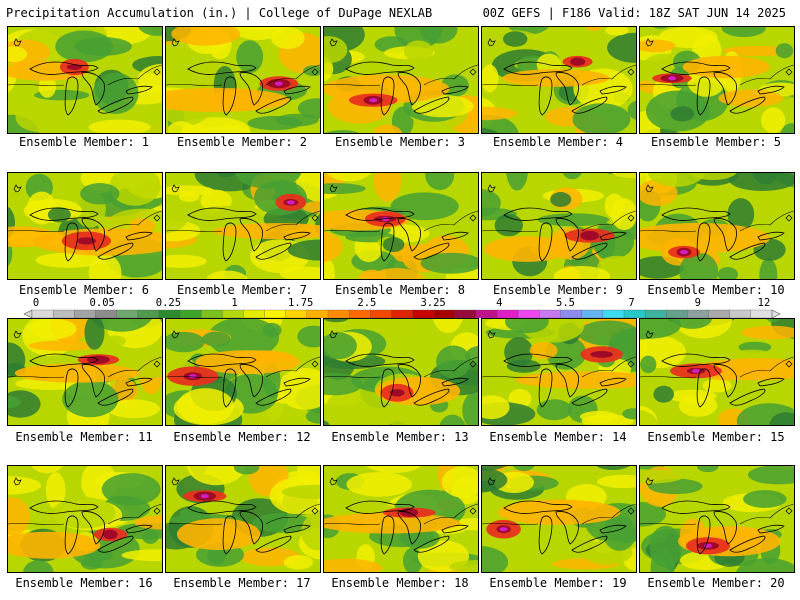 The width and height of the screenshot is (800, 600). I want to click on member-label: Ensemble Member: 8, so click(400, 290).